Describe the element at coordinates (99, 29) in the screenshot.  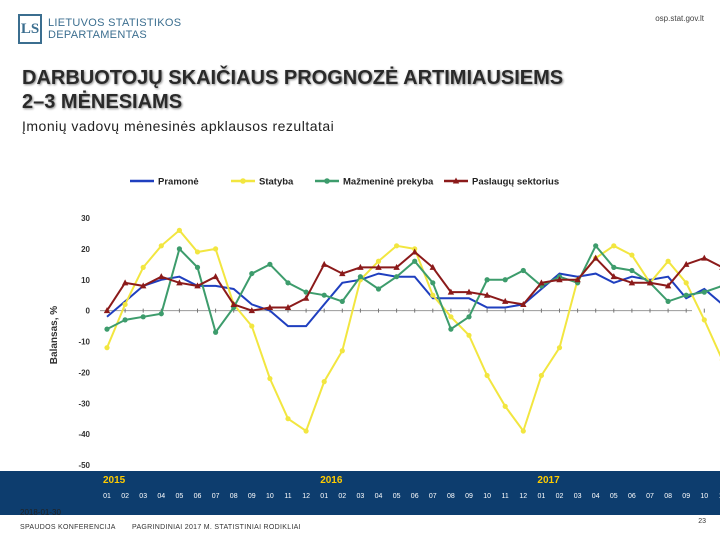
I see `logo: LS LIETUVOS STATISTIKOS DEPARTAMENTAS` at that location.